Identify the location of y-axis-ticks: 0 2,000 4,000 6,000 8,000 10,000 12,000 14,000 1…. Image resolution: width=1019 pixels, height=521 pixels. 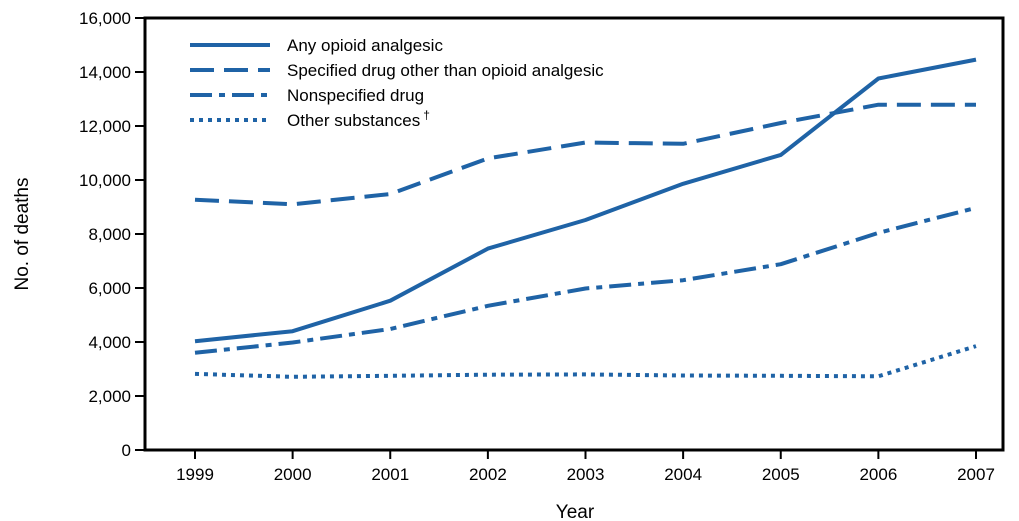
(112, 234).